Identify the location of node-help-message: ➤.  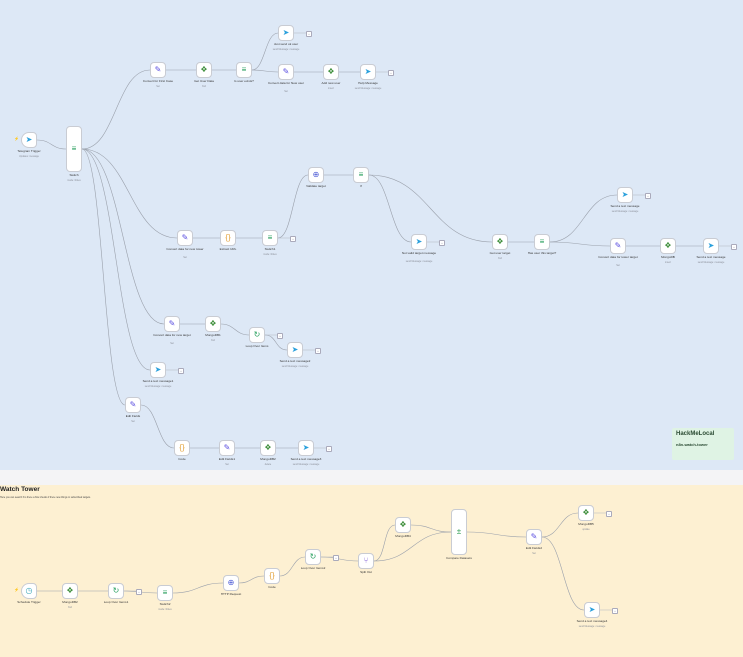
(368, 72).